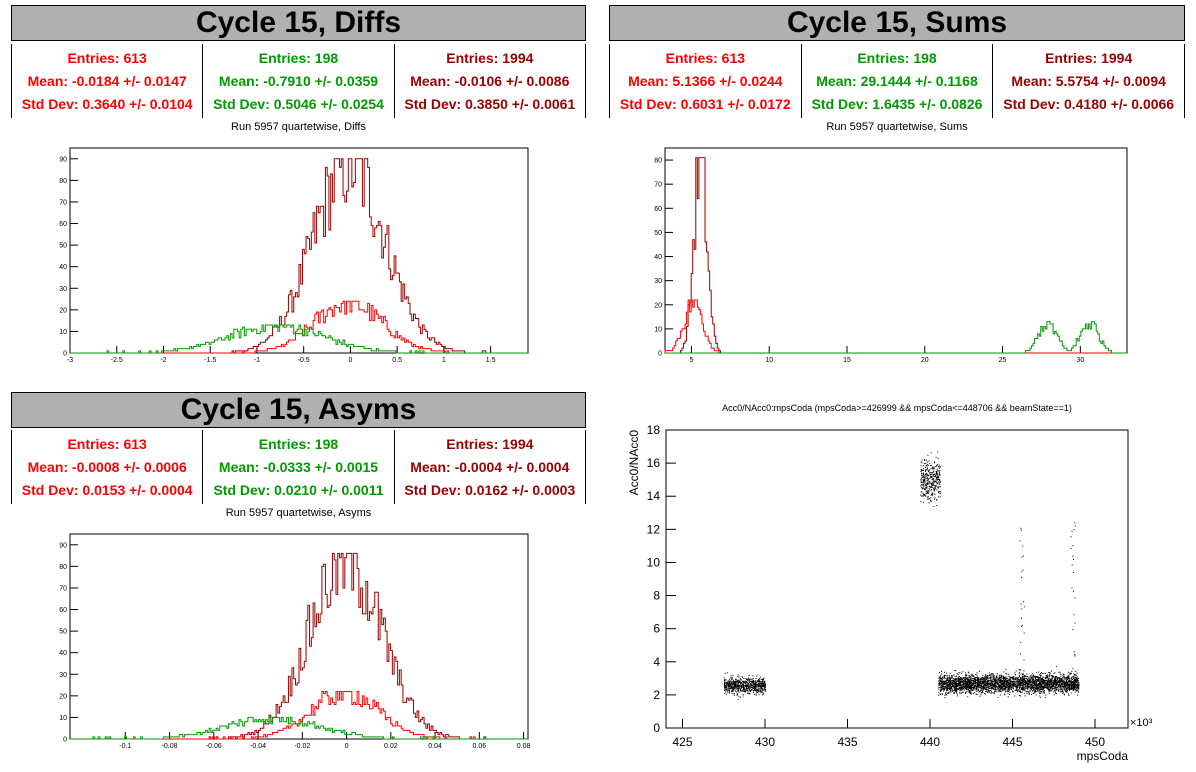  Describe the element at coordinates (656, 662) in the screenshot. I see `y-tick-label: 4` at that location.